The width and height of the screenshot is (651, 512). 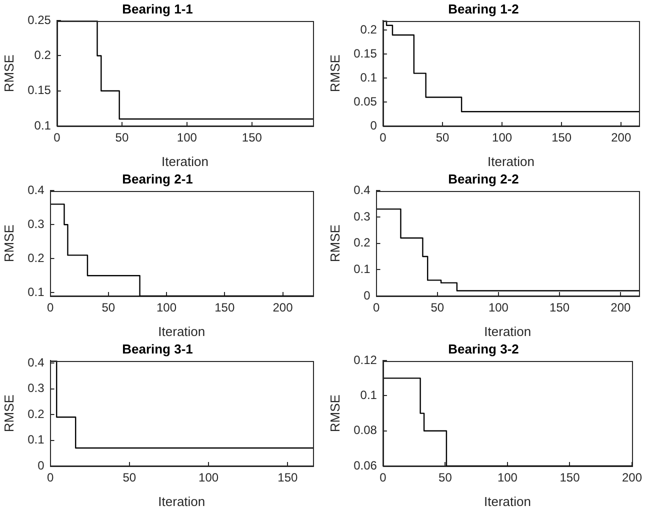 I want to click on chart-title: Bearing 2-1, so click(x=157, y=178).